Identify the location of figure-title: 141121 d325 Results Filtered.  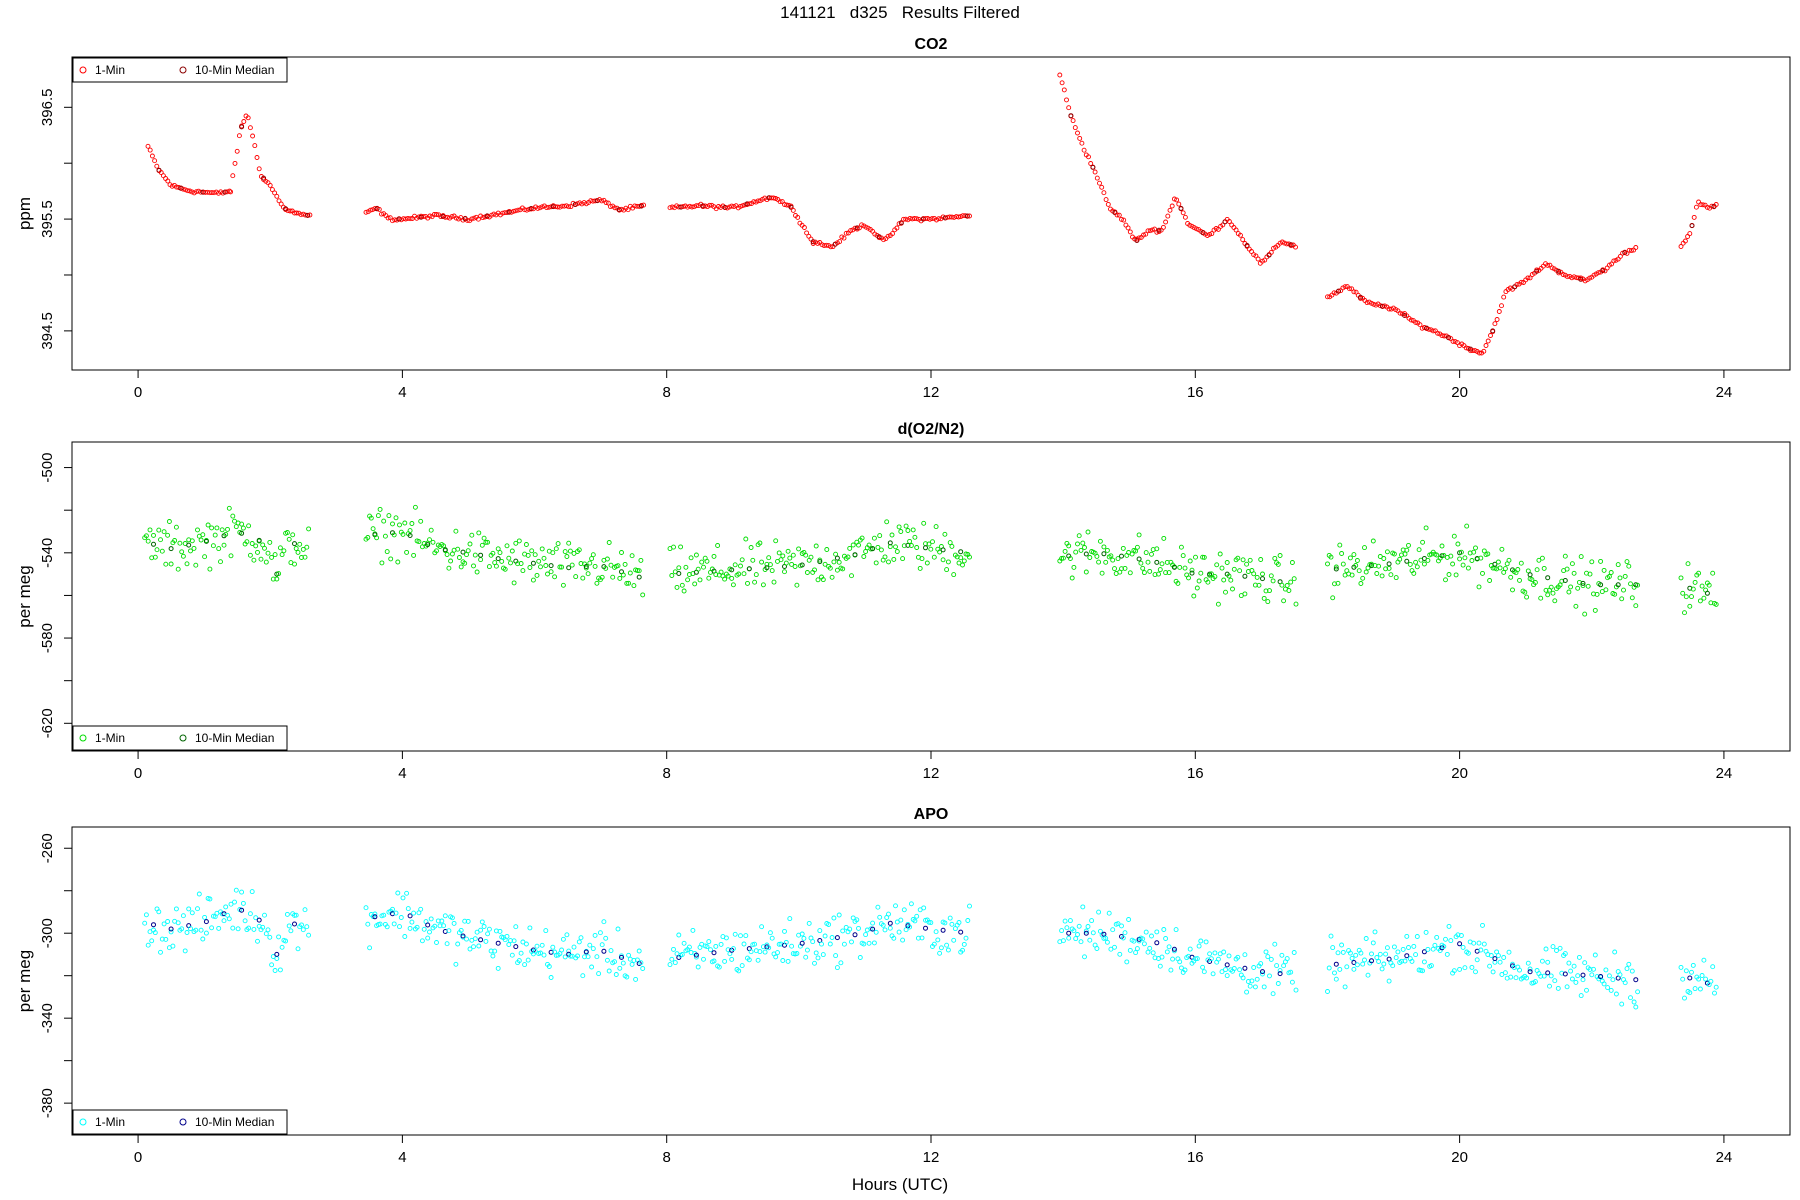
(900, 12).